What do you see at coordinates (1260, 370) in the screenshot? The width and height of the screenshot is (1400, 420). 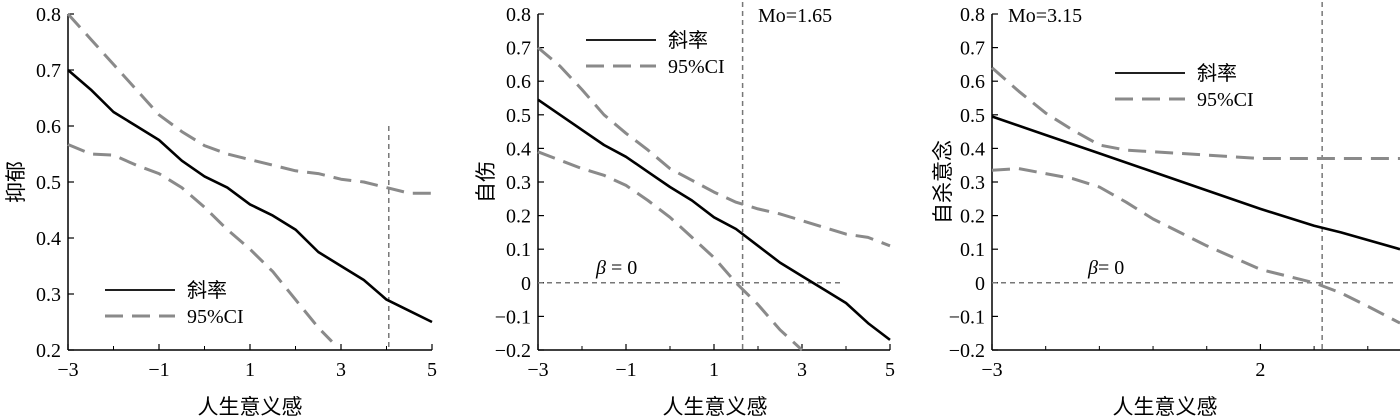 I see `x-tick-label: 2` at bounding box center [1260, 370].